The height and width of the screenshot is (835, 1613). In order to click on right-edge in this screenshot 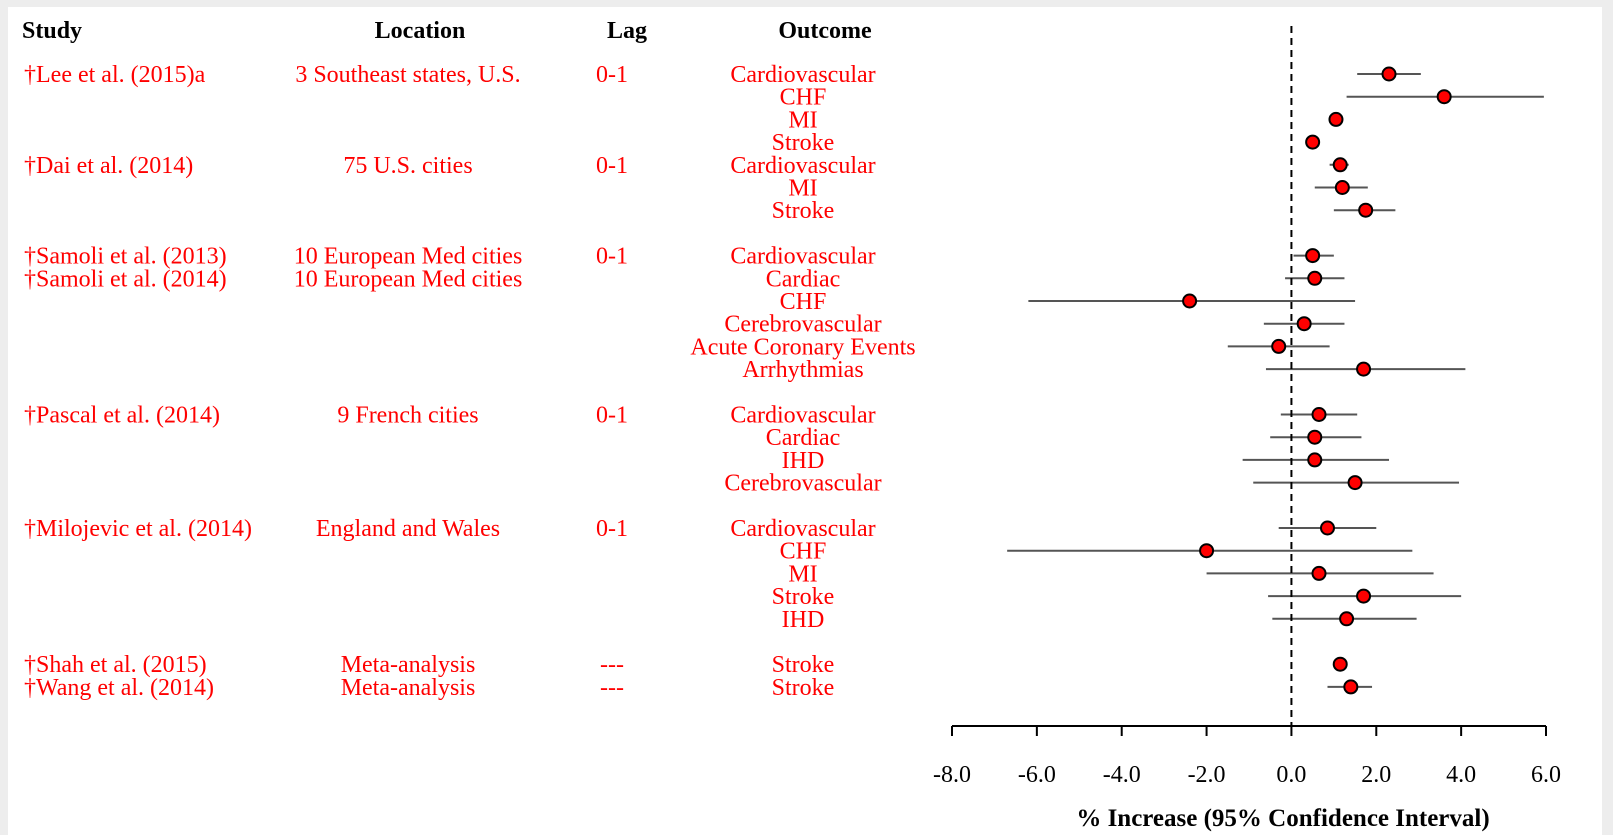, I will do `click(1607, 417)`.